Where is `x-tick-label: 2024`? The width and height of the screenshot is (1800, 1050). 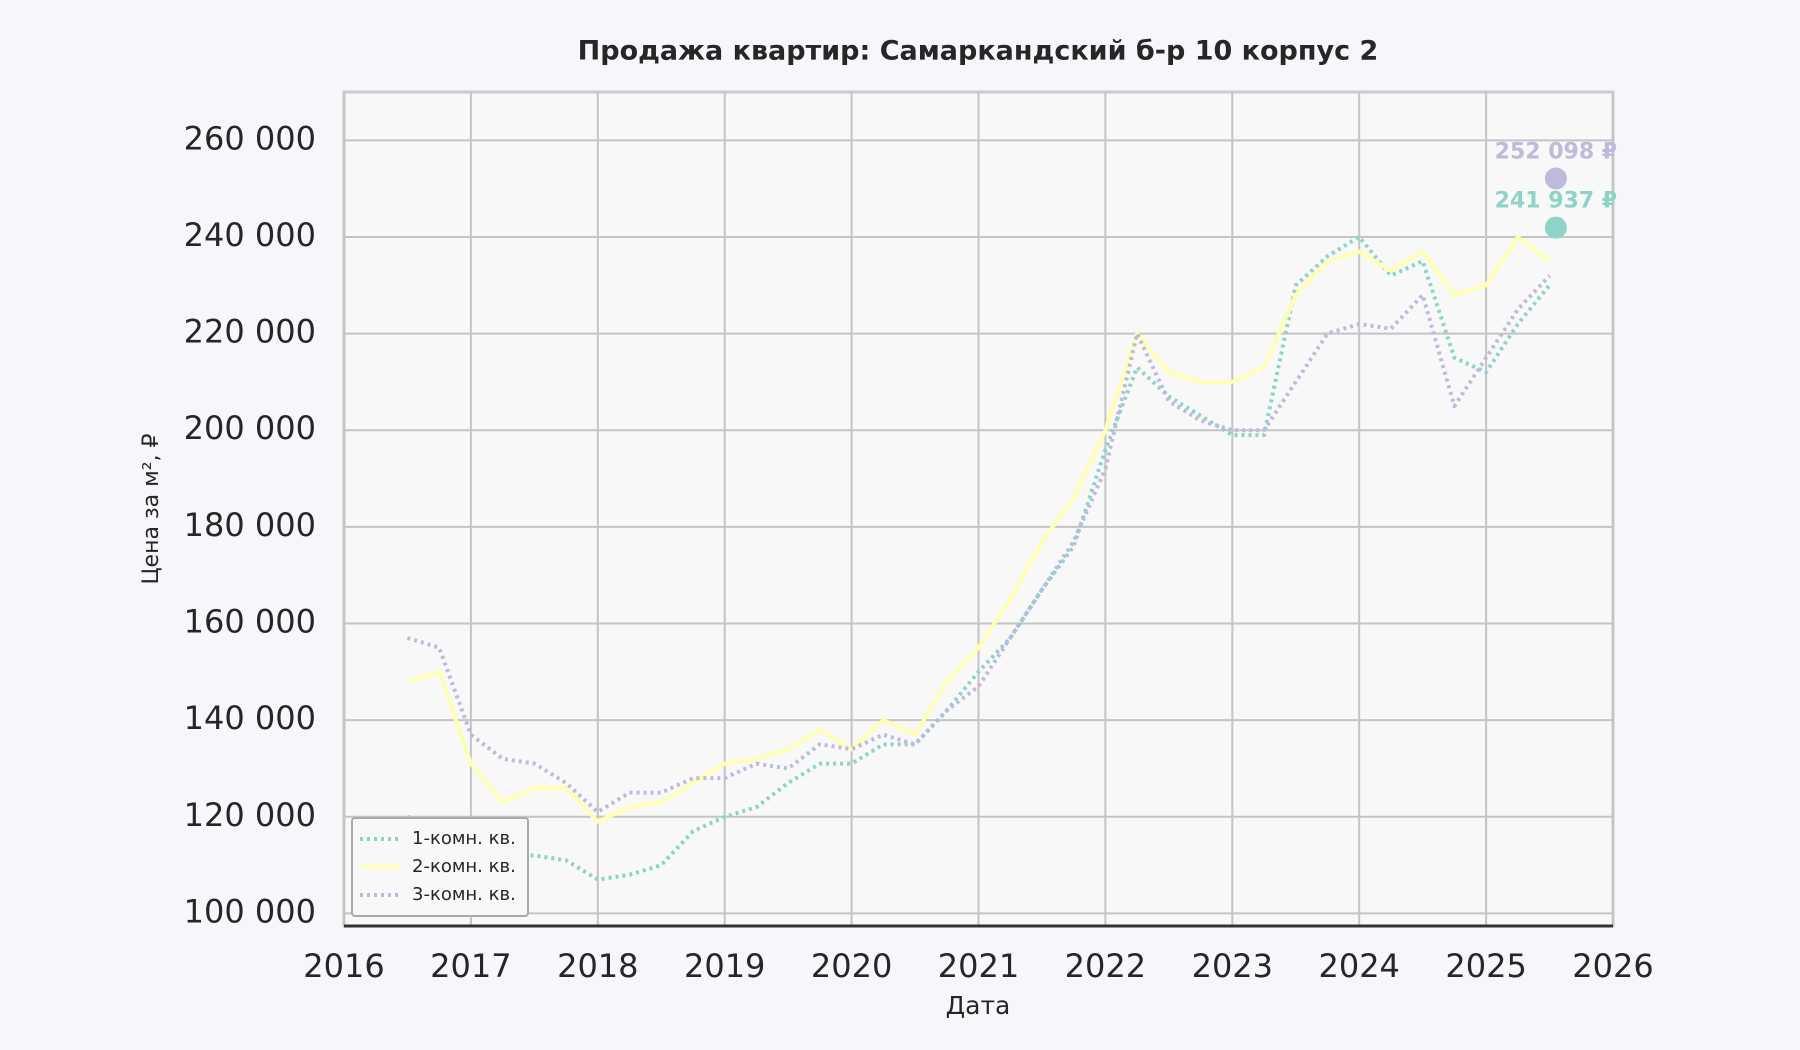 x-tick-label: 2024 is located at coordinates (1358, 966).